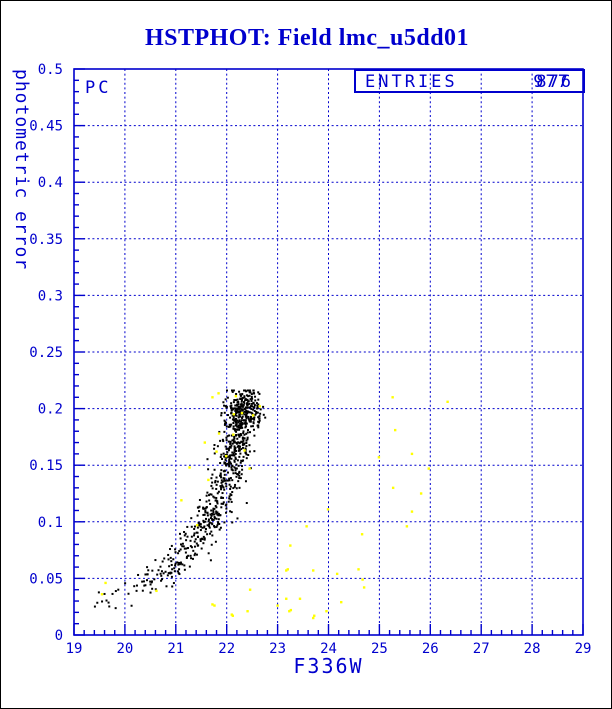 The image size is (612, 709). What do you see at coordinates (307, 38) in the screenshot?
I see `page-title: HSTPHOT: Field lmc_u5dd01` at bounding box center [307, 38].